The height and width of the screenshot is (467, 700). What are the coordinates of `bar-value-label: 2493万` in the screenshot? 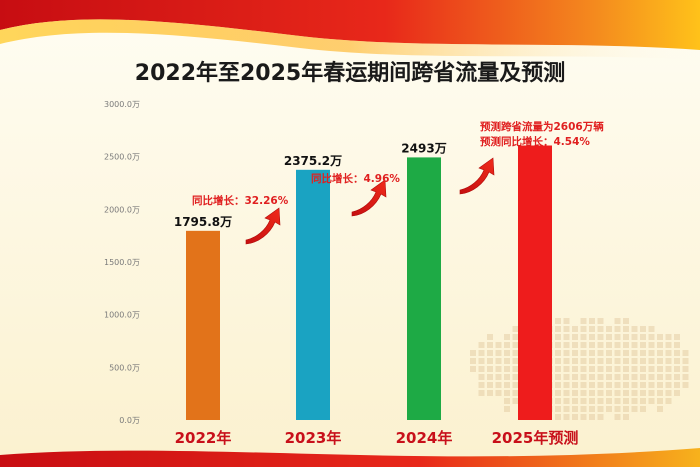 It's located at (423, 148).